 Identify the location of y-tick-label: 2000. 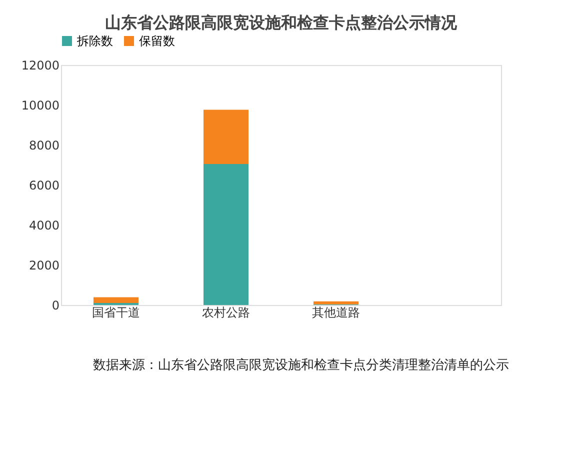
(44, 265).